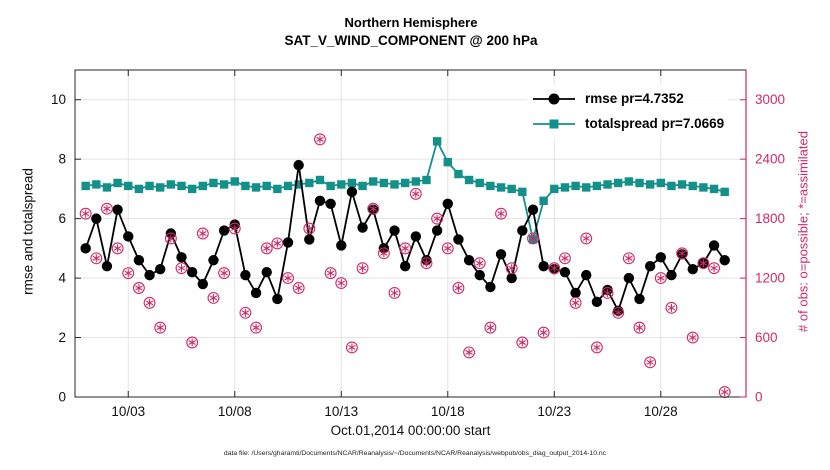  Describe the element at coordinates (554, 98) in the screenshot. I see `rmse-line-marker-icon` at that location.